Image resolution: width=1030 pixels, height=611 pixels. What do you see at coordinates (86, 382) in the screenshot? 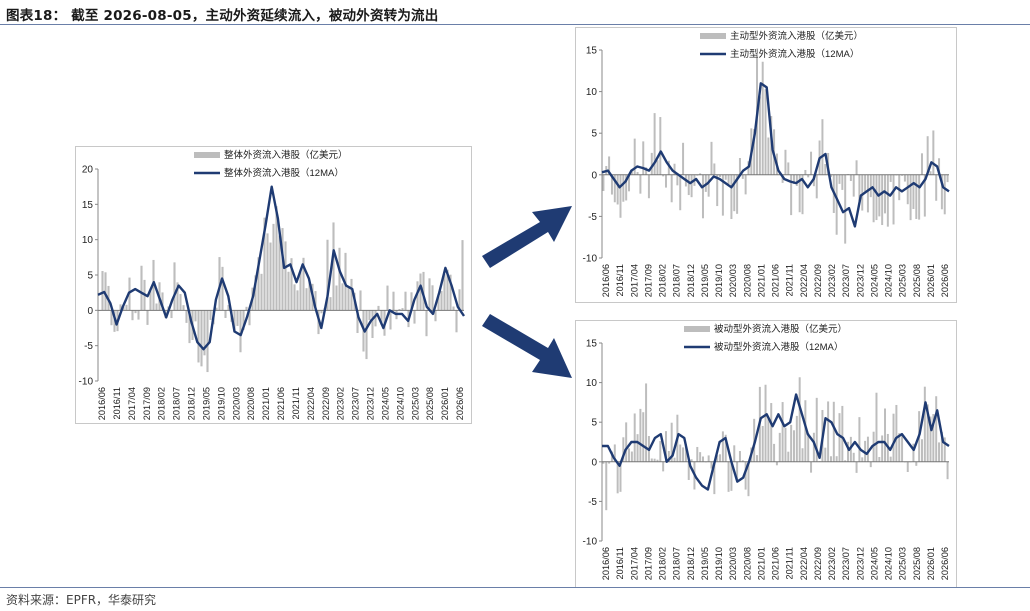
I see `total-ytick-label: -10` at bounding box center [86, 382].